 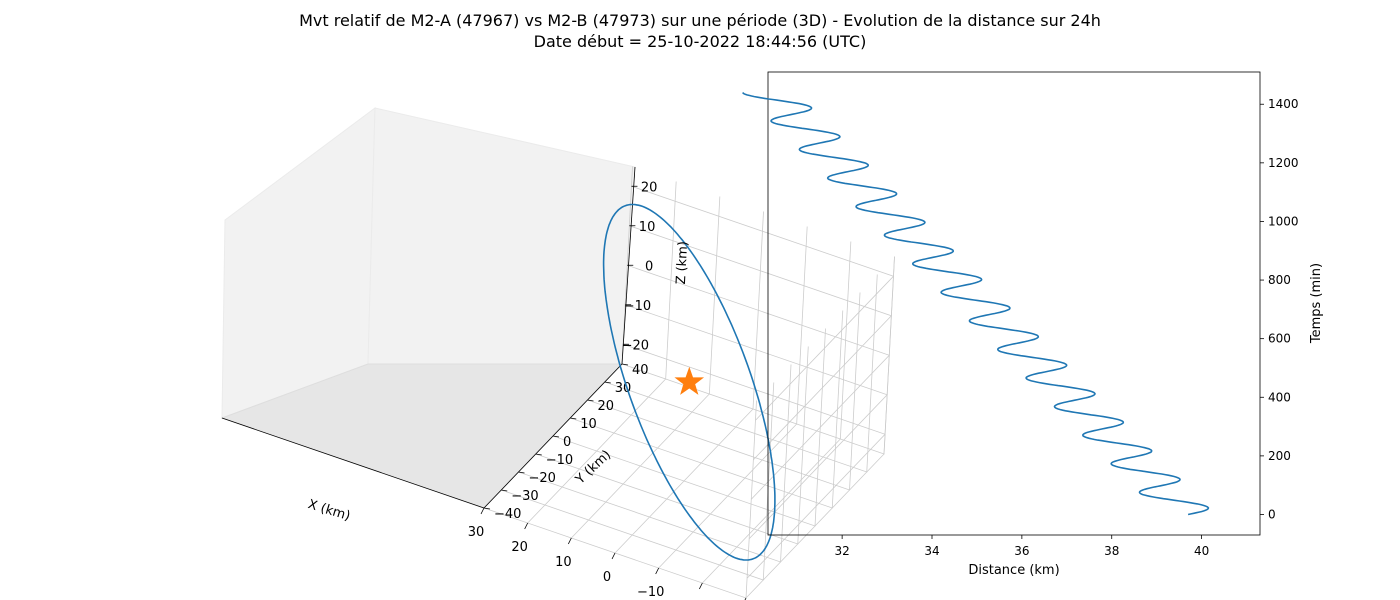 What do you see at coordinates (700, 41) in the screenshot?
I see `title-line-2: Date début = 25-10-2022 18:44:56 (UTC)` at bounding box center [700, 41].